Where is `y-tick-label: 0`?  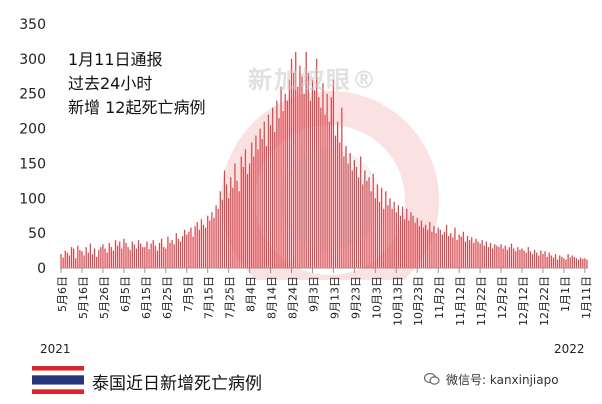
y-tick-label: 0 is located at coordinates (41, 269).